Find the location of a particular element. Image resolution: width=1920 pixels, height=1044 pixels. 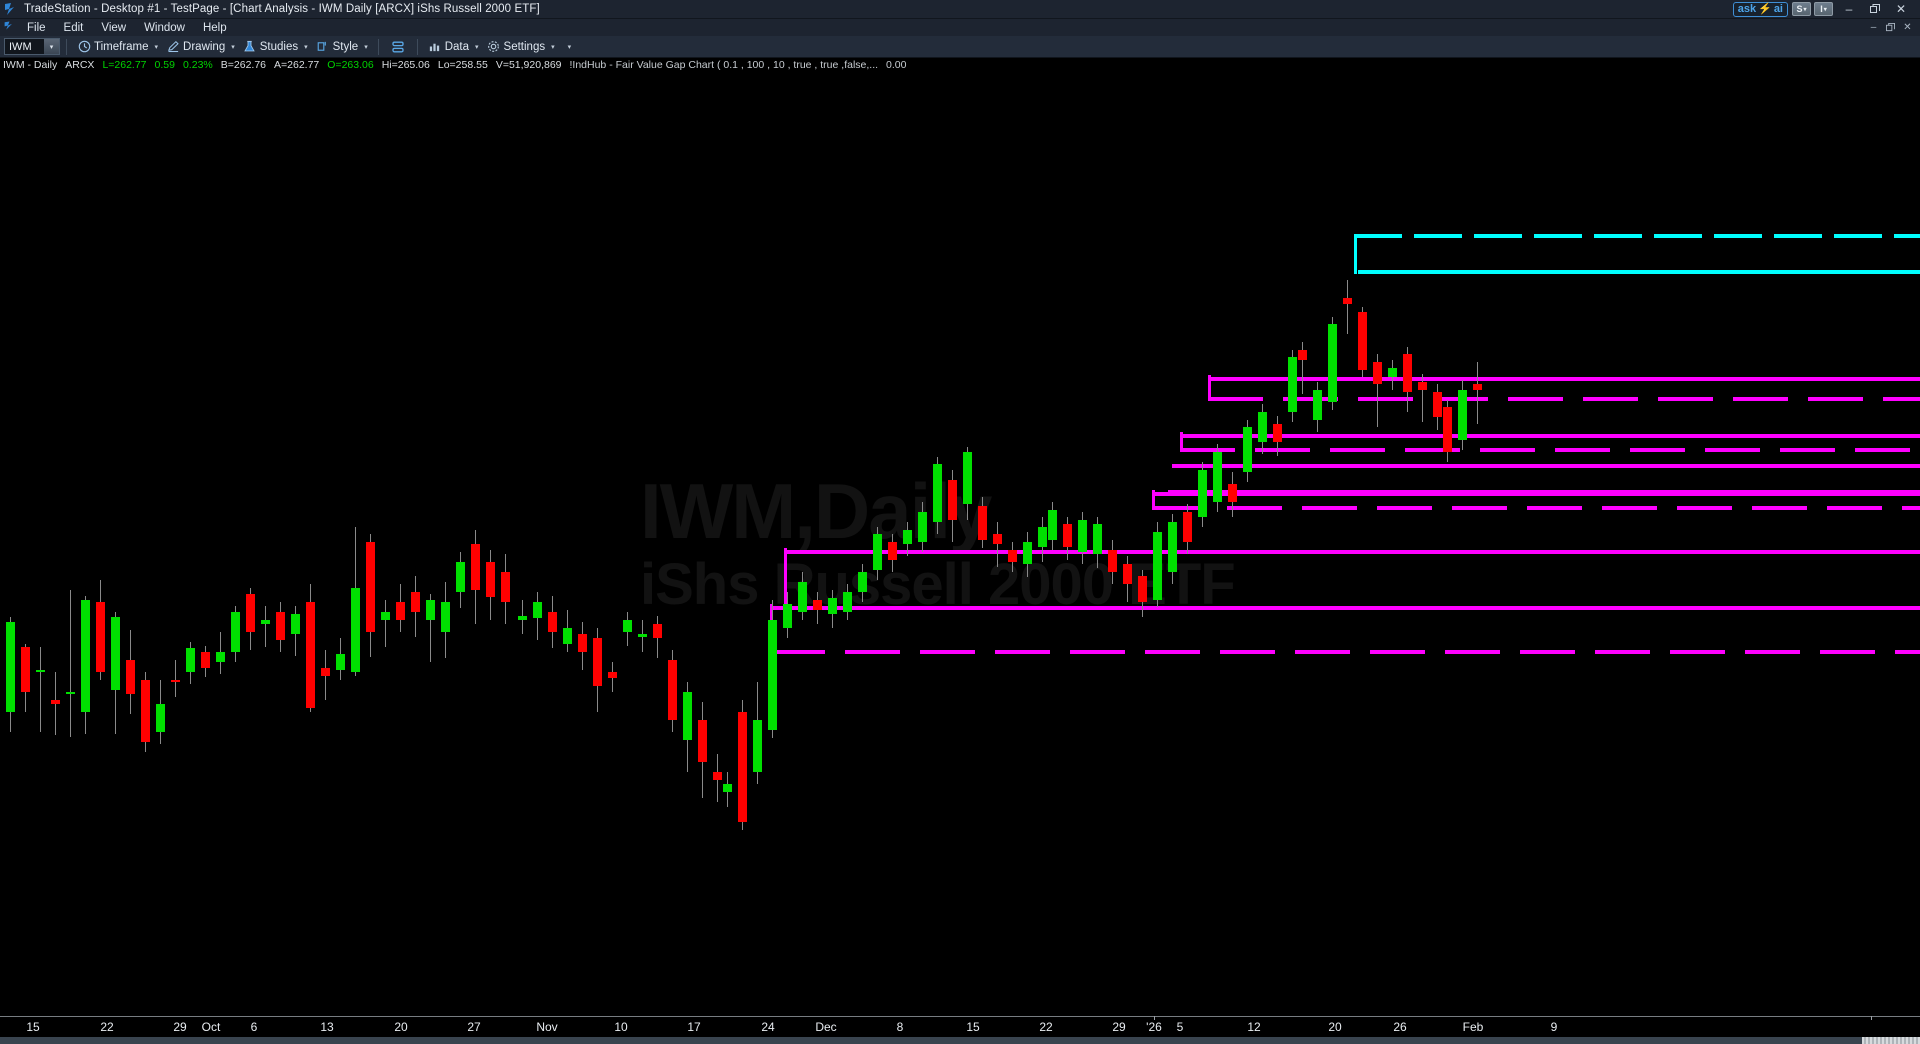

date-axis-label: 8 is located at coordinates (900, 1027).